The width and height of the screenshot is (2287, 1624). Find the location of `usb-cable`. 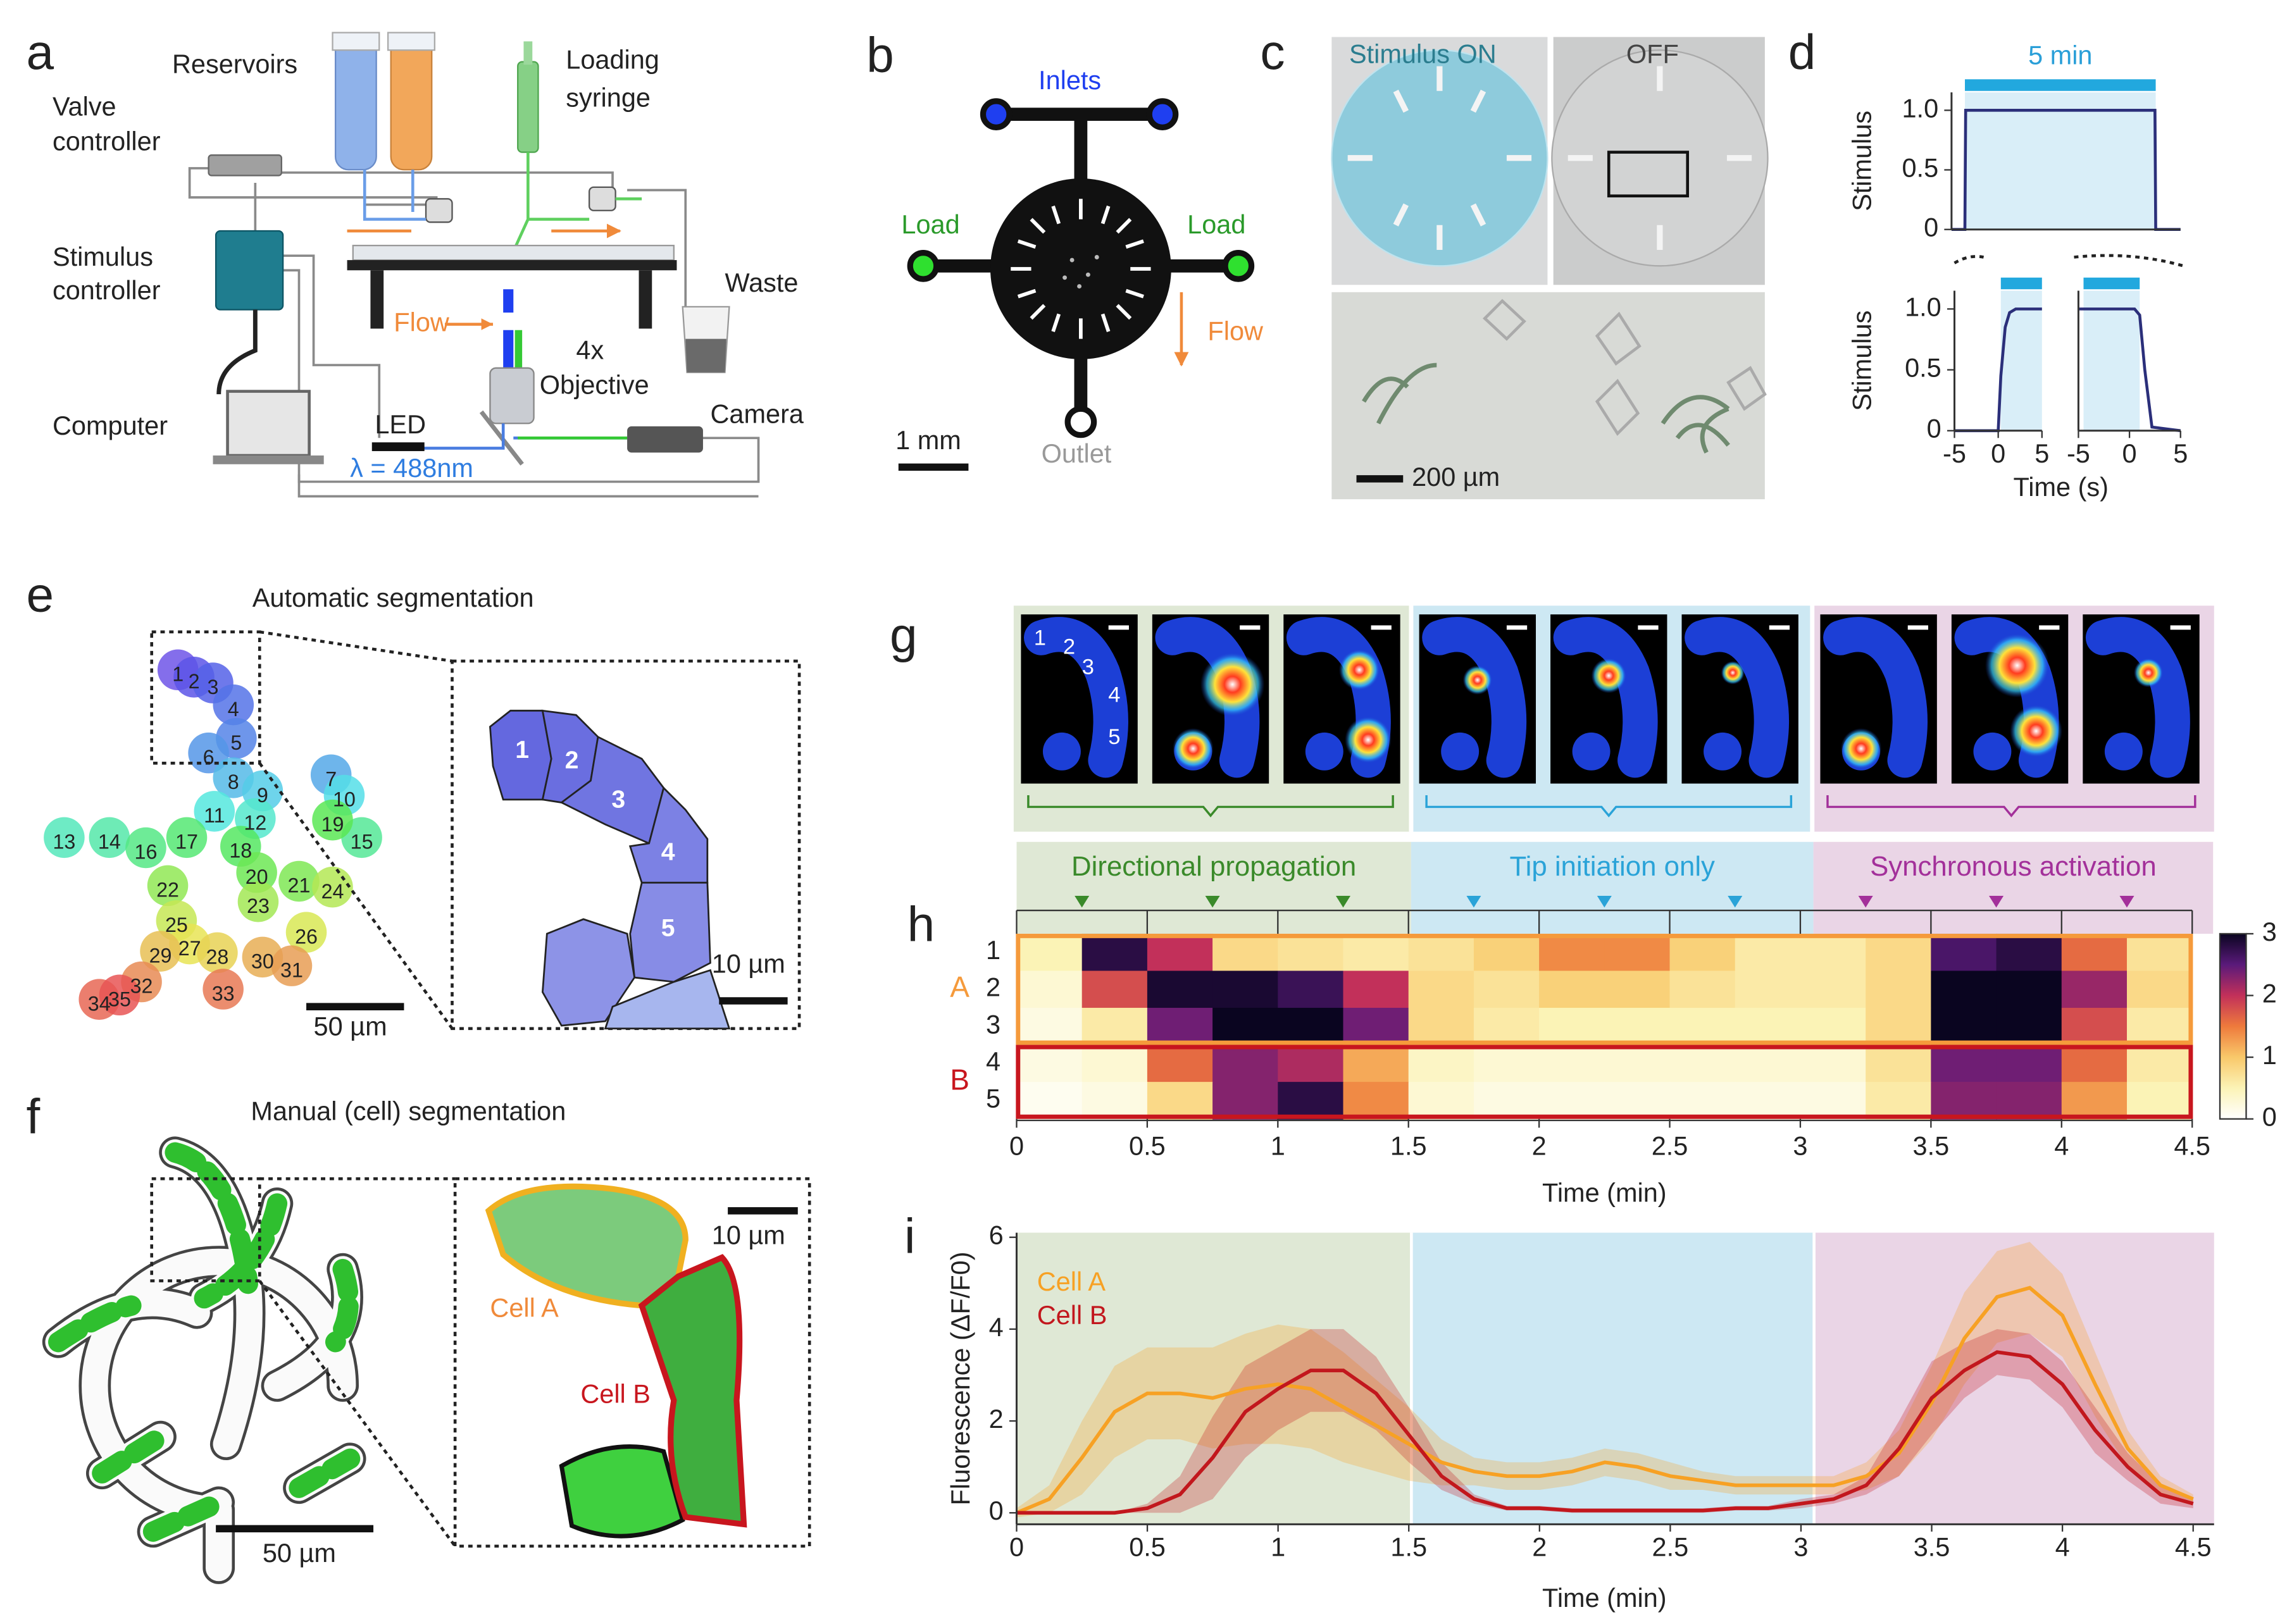

usb-cable is located at coordinates (237, 352).